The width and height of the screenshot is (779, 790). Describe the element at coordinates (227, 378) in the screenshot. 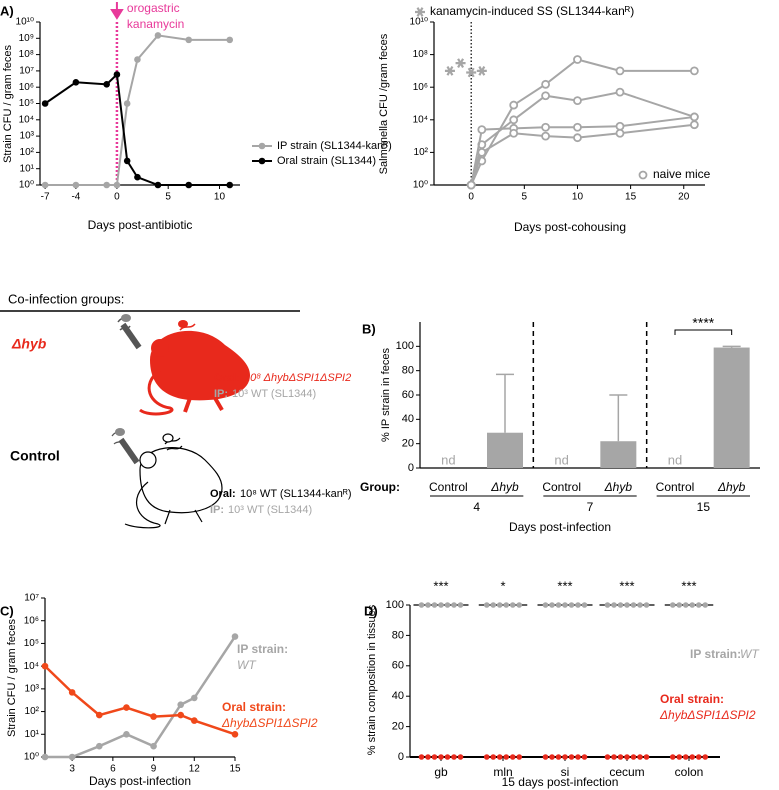

I see `oral-label: Oral:` at that location.